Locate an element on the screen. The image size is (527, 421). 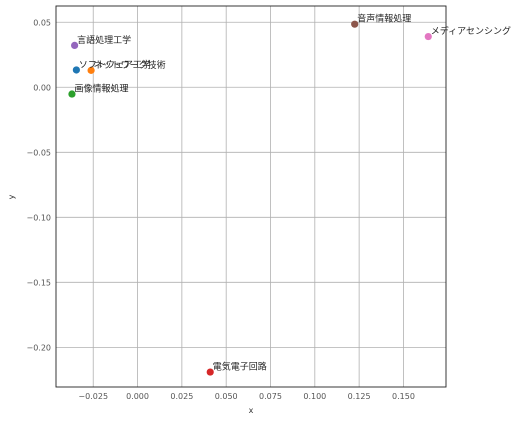
x-axis-title: x is located at coordinates (251, 410).